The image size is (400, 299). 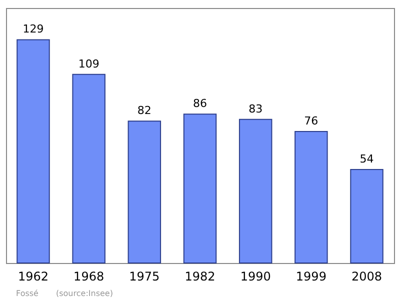 I want to click on x-tick-label: 1962, so click(x=33, y=277).